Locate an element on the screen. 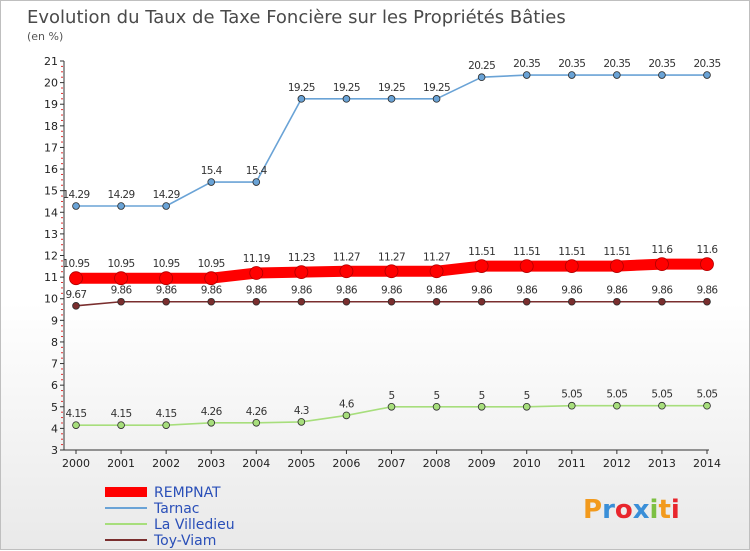 The width and height of the screenshot is (750, 551). y-tick-label: 3 is located at coordinates (54, 450).